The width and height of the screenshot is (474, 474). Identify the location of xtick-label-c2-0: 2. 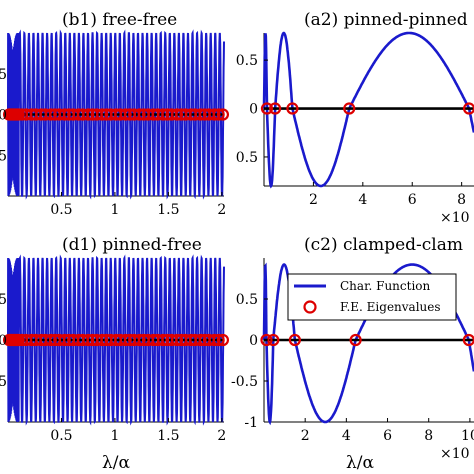
(305, 436).